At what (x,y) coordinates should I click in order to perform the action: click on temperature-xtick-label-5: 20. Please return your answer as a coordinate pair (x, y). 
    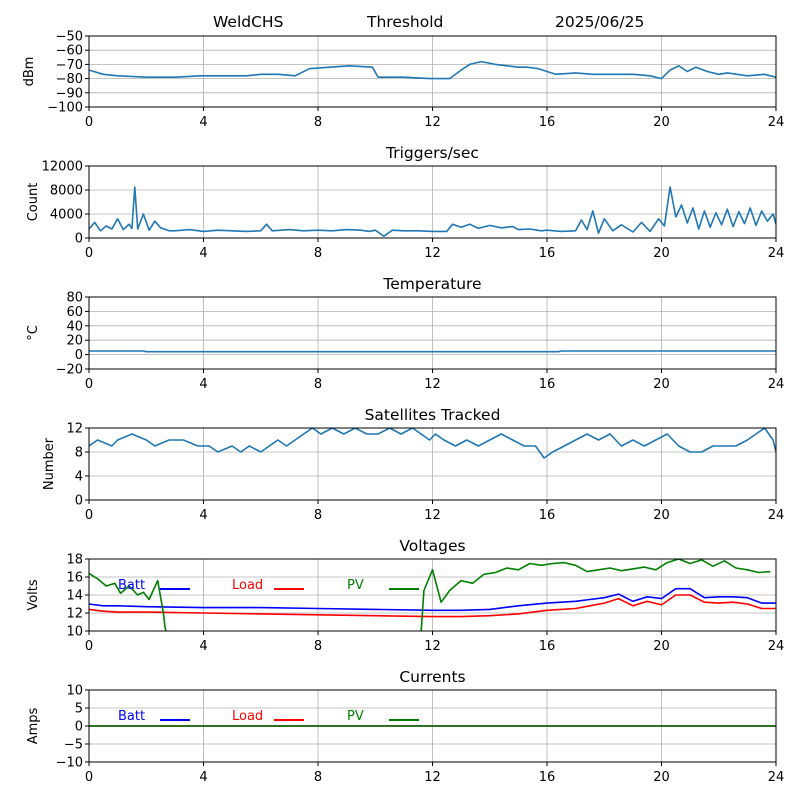
    Looking at the image, I should click on (661, 384).